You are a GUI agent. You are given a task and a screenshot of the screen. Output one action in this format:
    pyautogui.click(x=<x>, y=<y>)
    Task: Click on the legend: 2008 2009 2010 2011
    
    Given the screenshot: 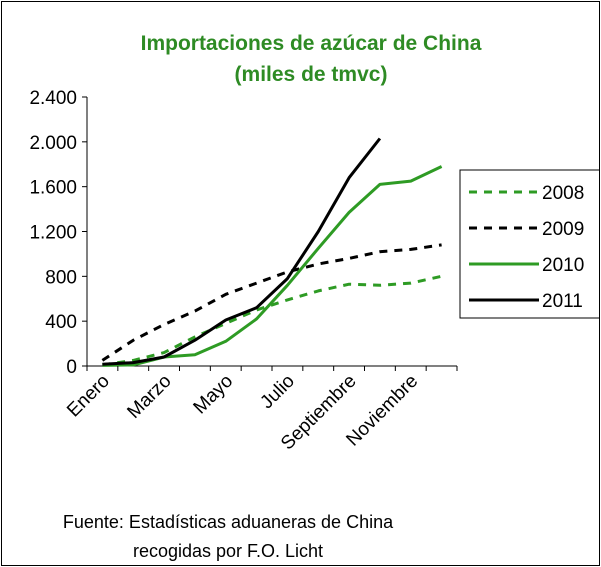 What is the action you would take?
    pyautogui.click(x=526, y=247)
    